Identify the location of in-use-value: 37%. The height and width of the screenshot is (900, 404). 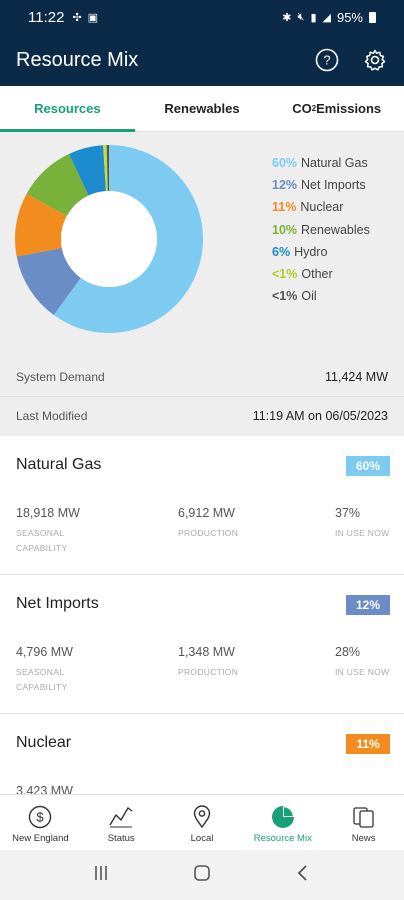
(348, 513).